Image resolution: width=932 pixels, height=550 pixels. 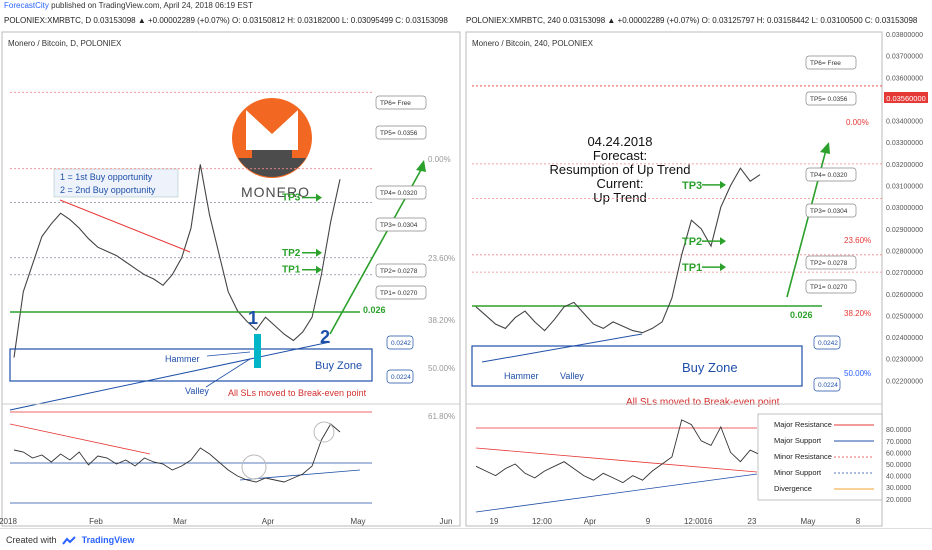 I want to click on left-tp1-arrowhead, so click(x=319, y=269).